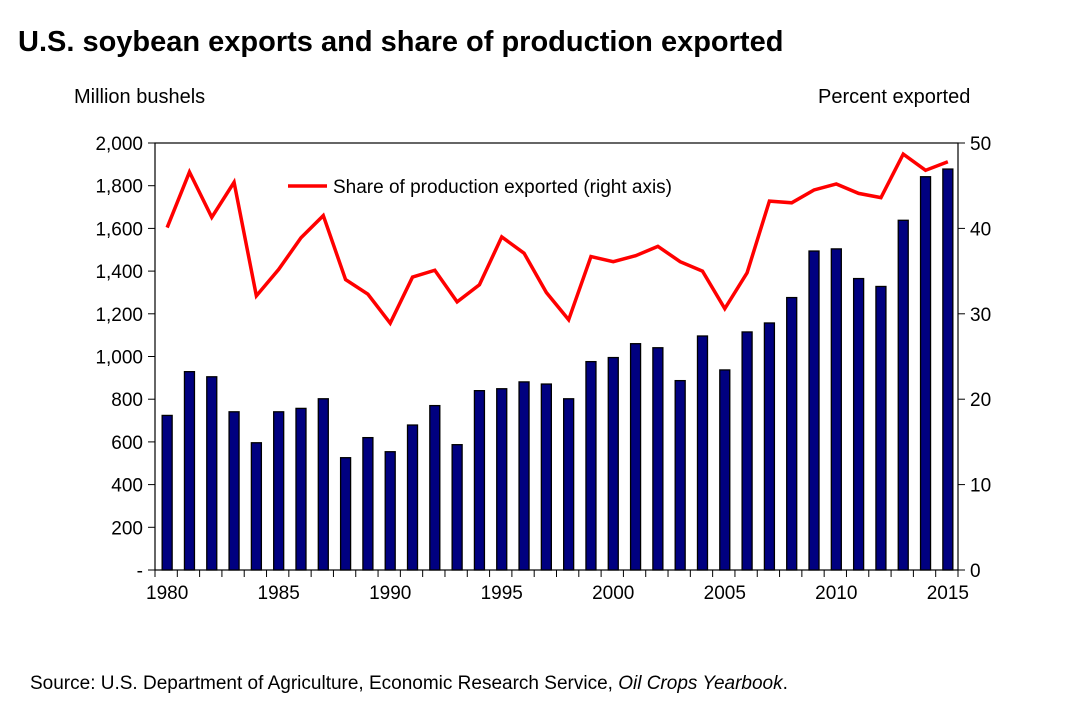 The image size is (1071, 718). I want to click on bar-1990, so click(390, 511).